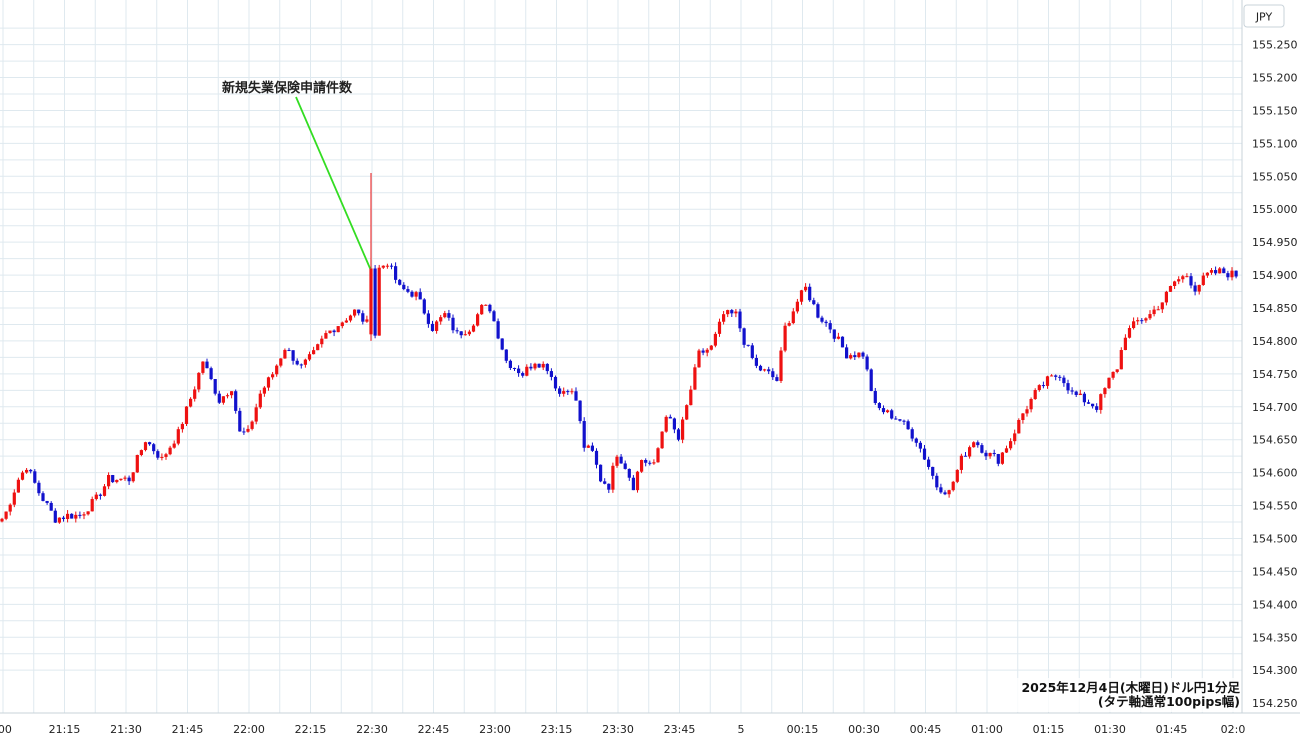  Describe the element at coordinates (618, 729) in the screenshot. I see `time-tick-label: 23:30` at that location.